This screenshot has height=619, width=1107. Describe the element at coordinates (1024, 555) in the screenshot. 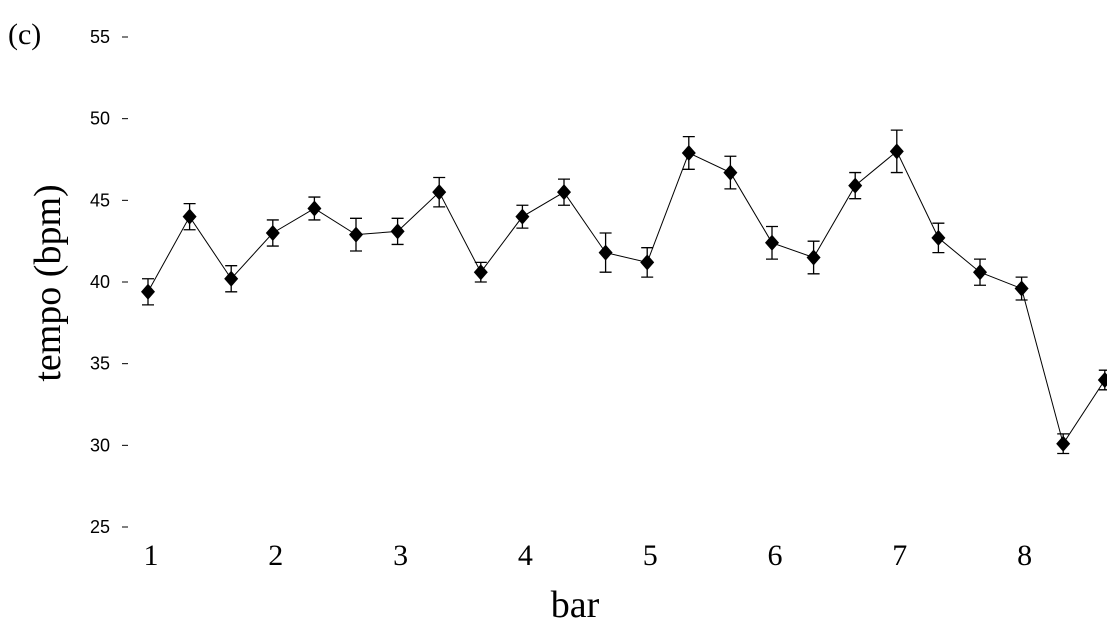

I see `x-tick-label: 8` at that location.